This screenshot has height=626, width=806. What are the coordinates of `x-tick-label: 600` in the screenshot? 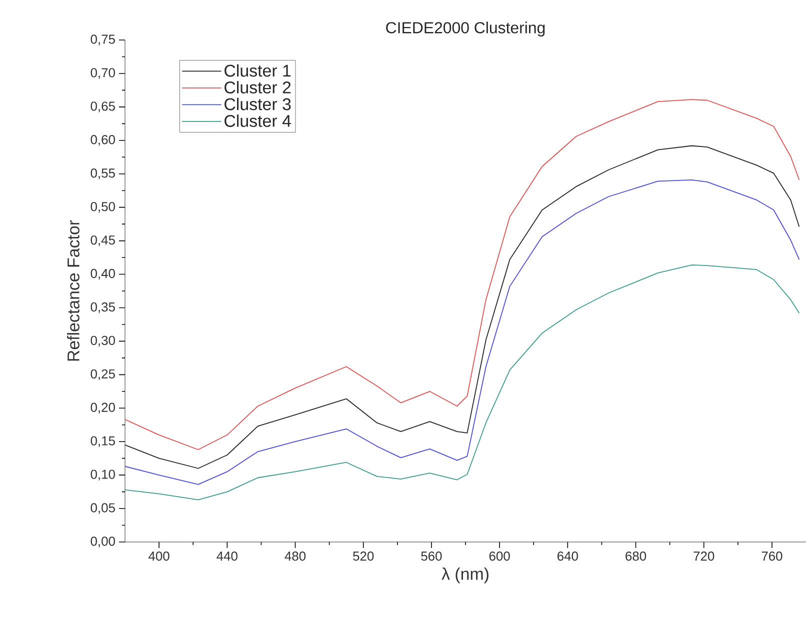 It's located at (499, 556).